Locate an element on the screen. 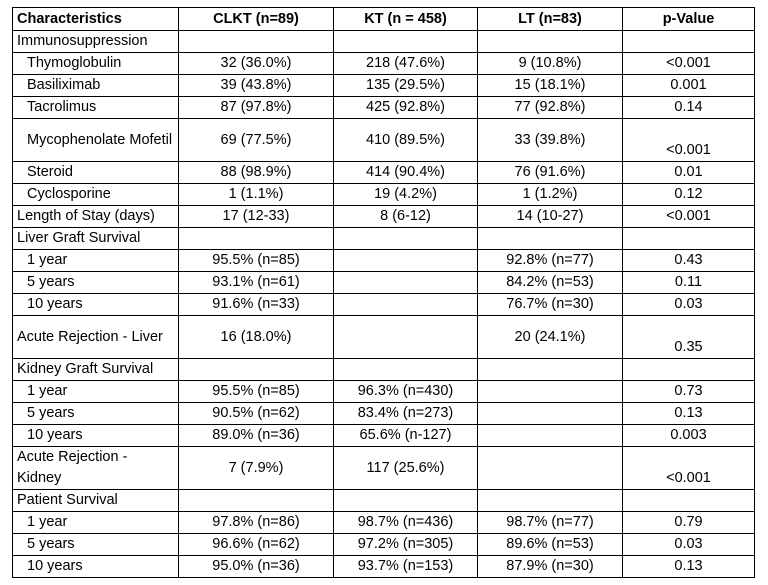  cell-lt: 84.2% (n=53) is located at coordinates (550, 283).